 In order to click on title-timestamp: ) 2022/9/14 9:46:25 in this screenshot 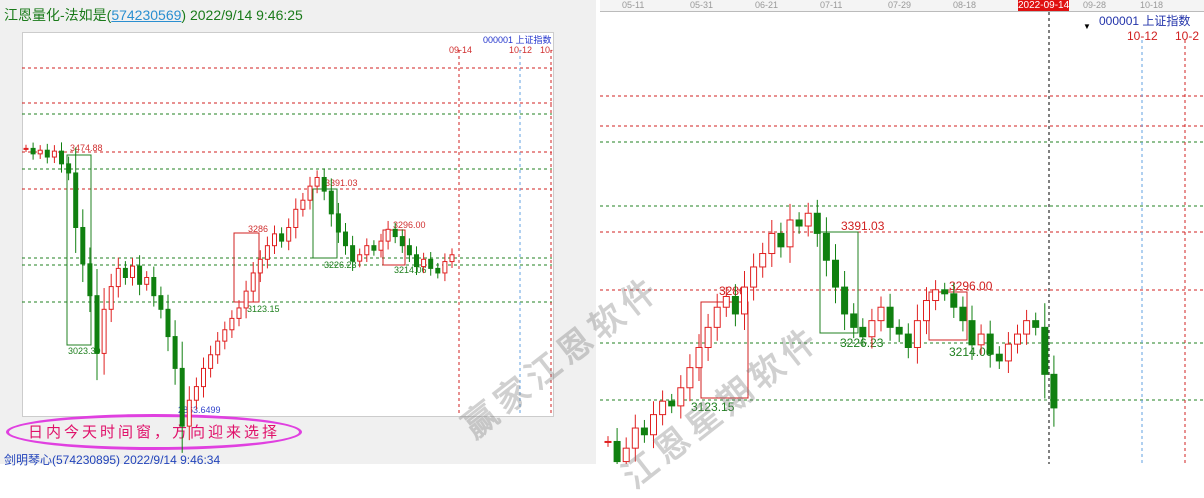, I will do `click(242, 15)`.